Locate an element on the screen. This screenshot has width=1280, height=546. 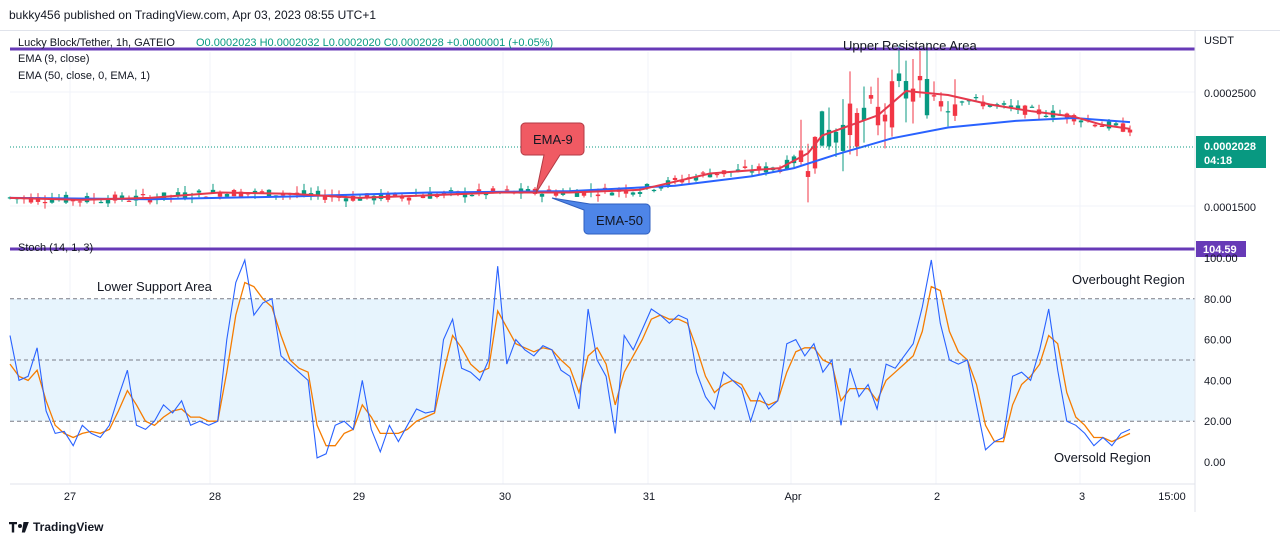
stoch-value: 104.59 is located at coordinates (1220, 250).